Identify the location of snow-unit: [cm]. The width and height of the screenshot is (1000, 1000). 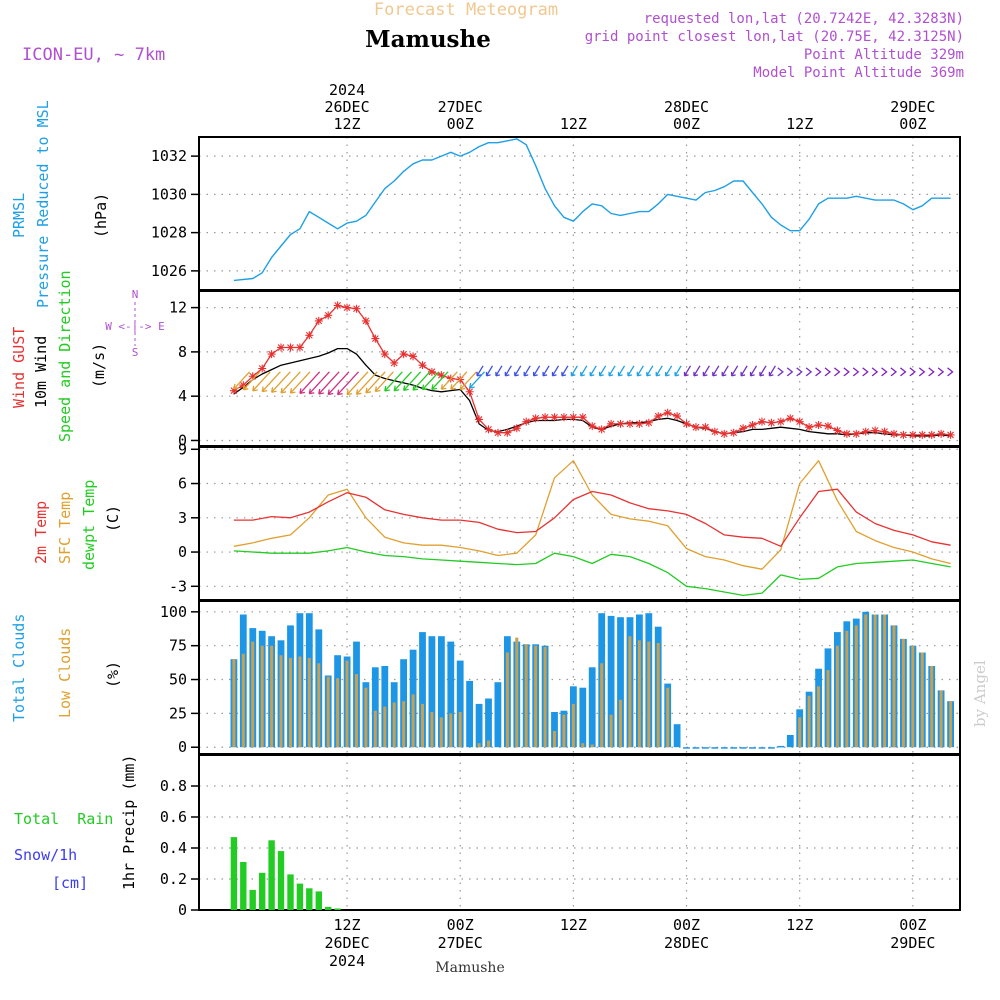
(70, 883).